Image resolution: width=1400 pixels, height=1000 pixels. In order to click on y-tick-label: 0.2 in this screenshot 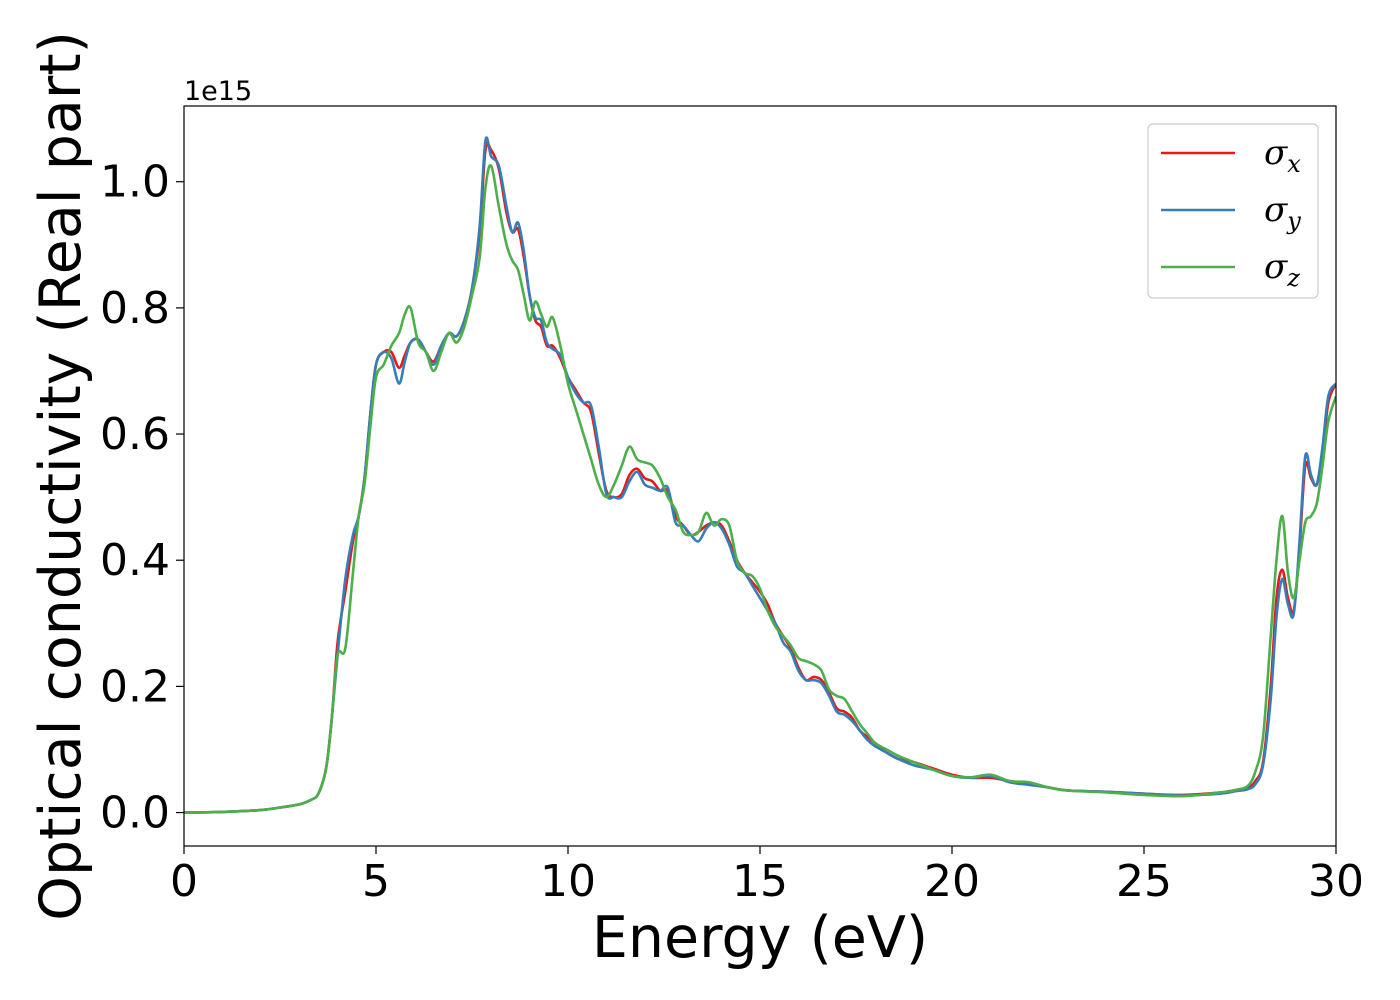, I will do `click(135, 686)`.